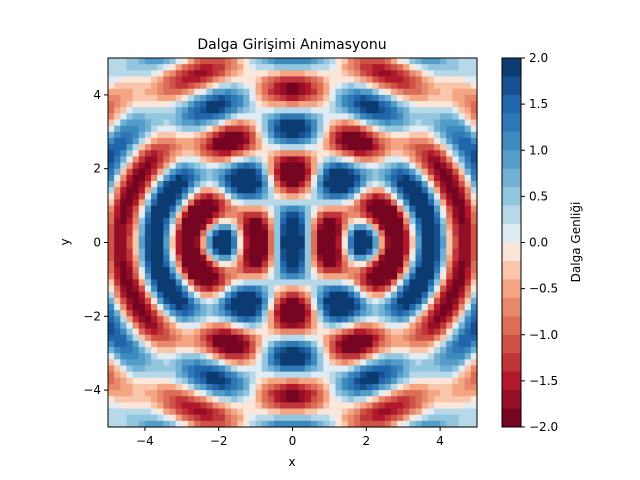 This screenshot has height=480, width=640. What do you see at coordinates (291, 45) in the screenshot?
I see `chart-title: Dalga Girişimi Animasyonu` at bounding box center [291, 45].